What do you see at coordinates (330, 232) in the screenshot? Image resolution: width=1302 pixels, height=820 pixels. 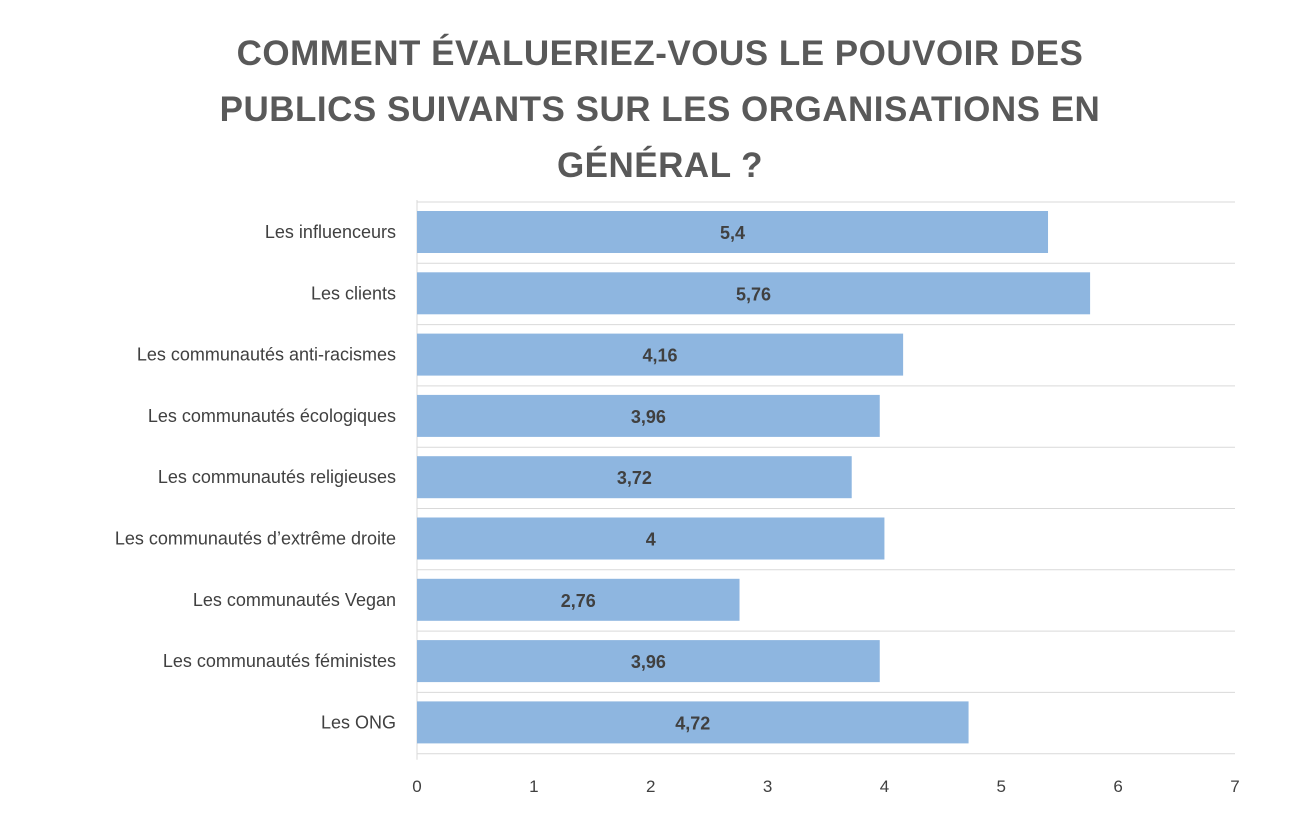 I see `category-label: Les influenceurs` at bounding box center [330, 232].